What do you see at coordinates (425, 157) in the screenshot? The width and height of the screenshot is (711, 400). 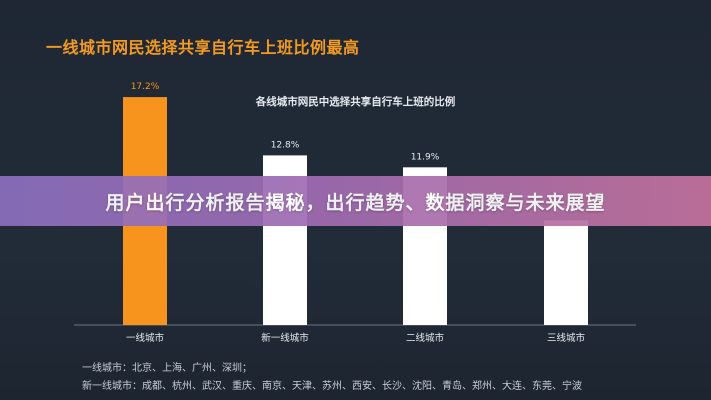 I see `value-label-2: 11.9%` at bounding box center [425, 157].